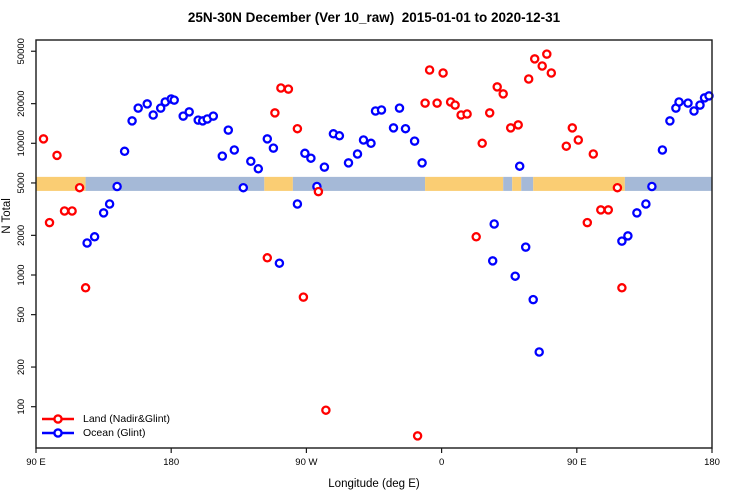  I want to click on legend: Land (Nadir&Glint) Ocean (Glint), so click(105, 426).